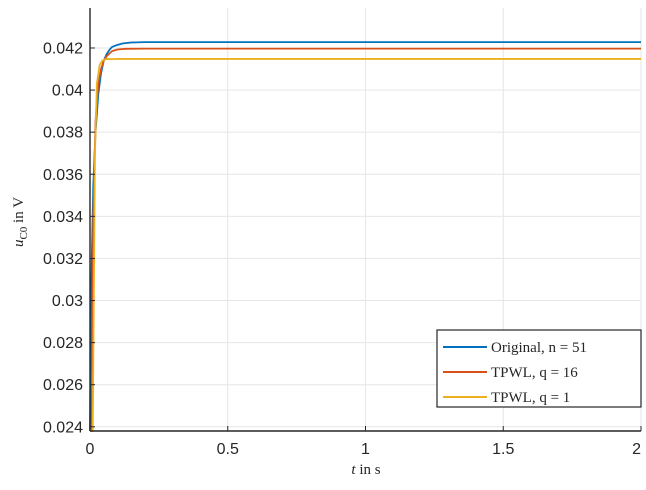  Describe the element at coordinates (63, 385) in the screenshot. I see `y-tick-label: 0.026` at that location.